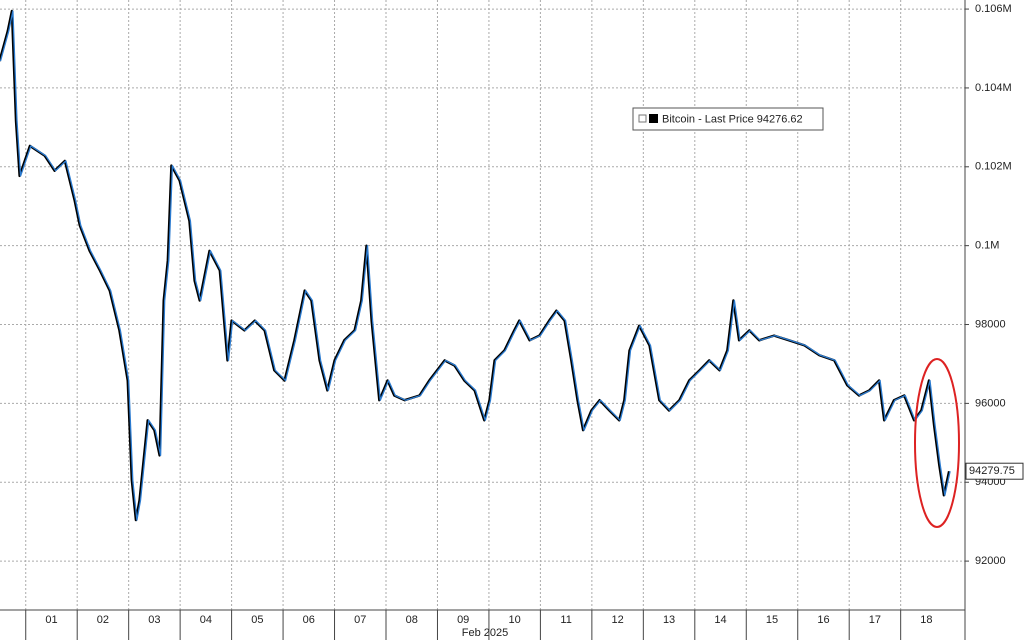 The width and height of the screenshot is (1024, 640). Describe the element at coordinates (926, 620) in the screenshot. I see `x-tick-label: 18` at that location.